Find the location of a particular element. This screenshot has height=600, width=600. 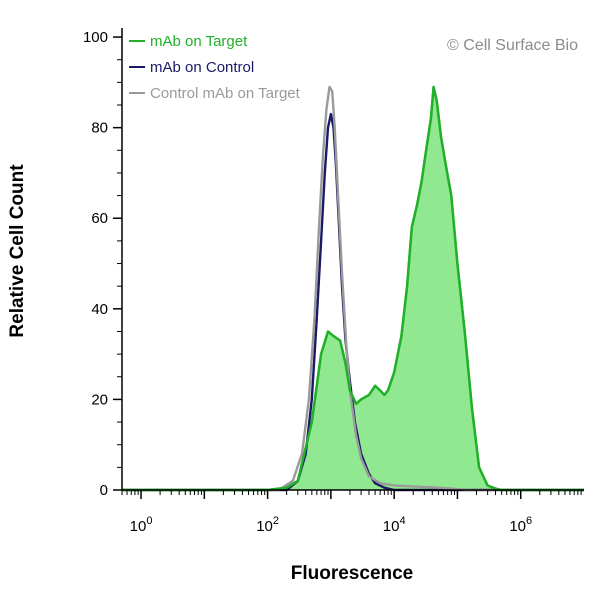

legend-label: mAb on Target is located at coordinates (199, 41).